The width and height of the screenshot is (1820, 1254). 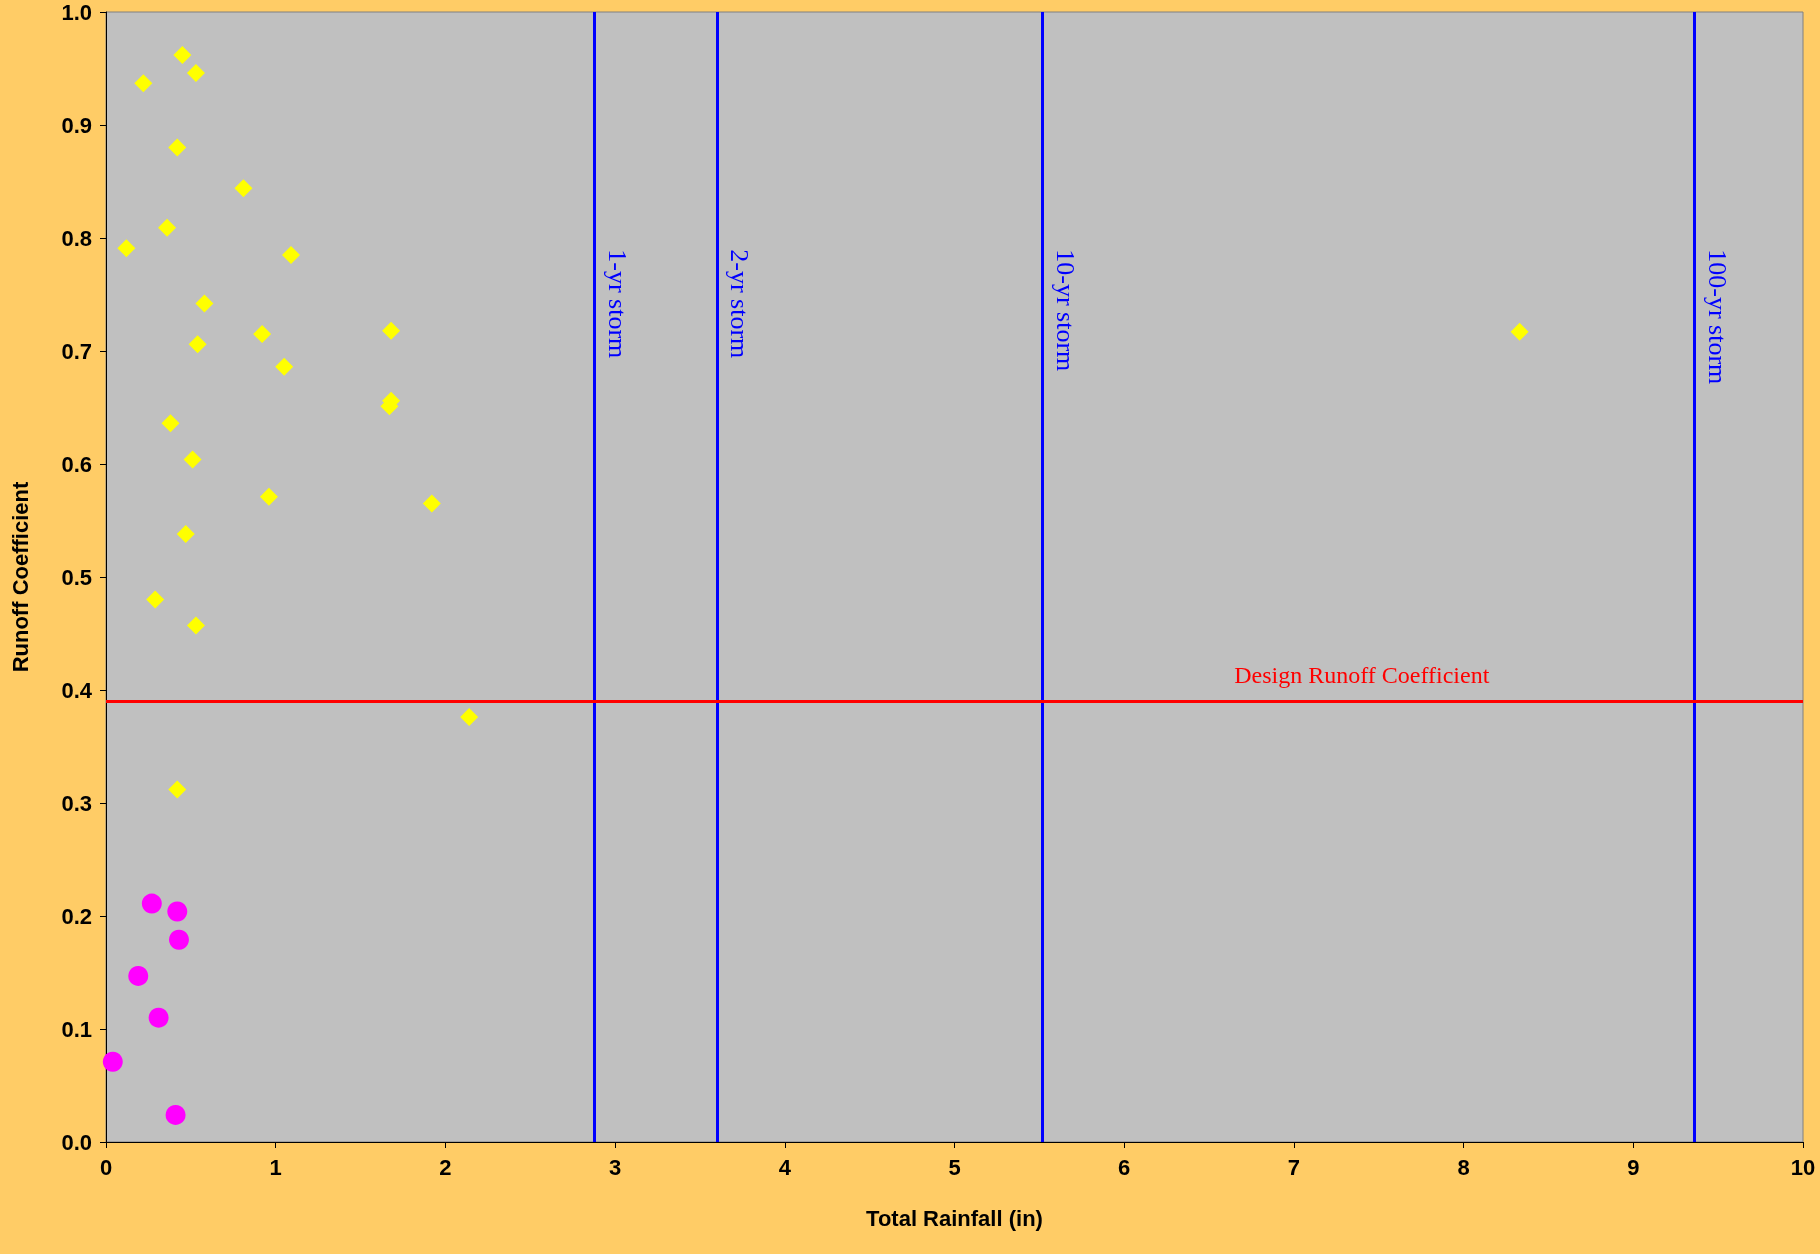 What do you see at coordinates (954, 1167) in the screenshot?
I see `x-tick-label: 5` at bounding box center [954, 1167].